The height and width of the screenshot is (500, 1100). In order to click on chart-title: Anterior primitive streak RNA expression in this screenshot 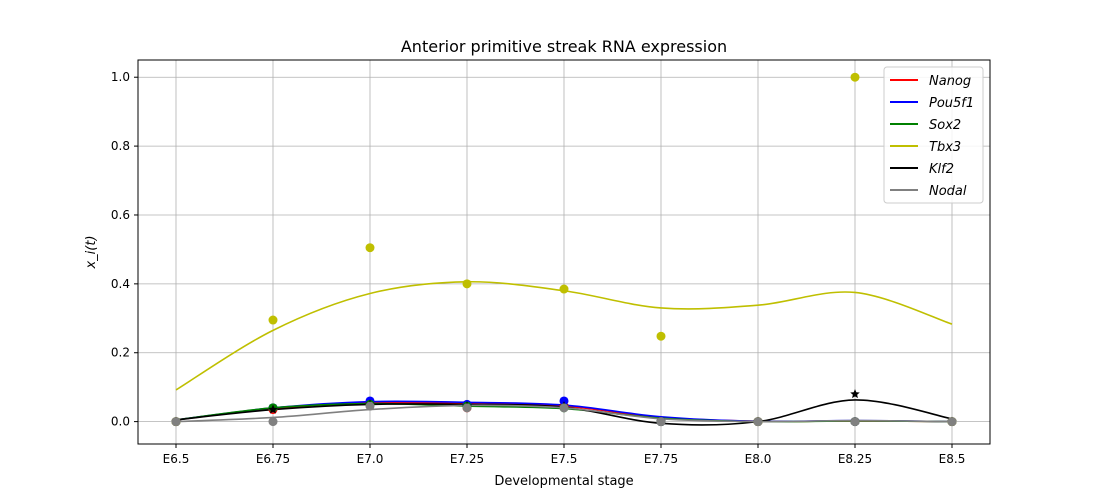, I will do `click(564, 46)`.